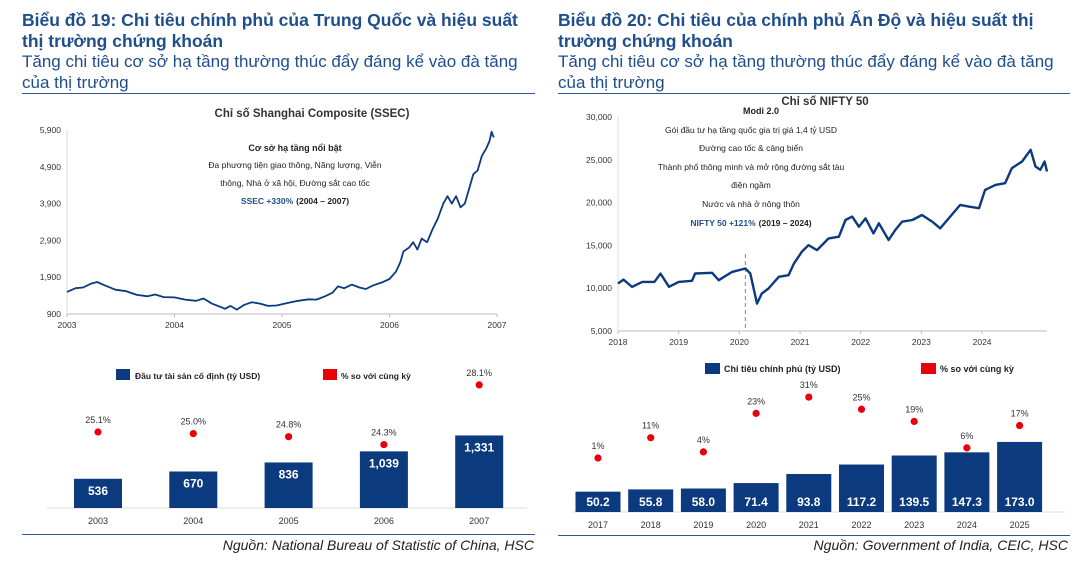 This screenshot has height=565, width=1086. What do you see at coordinates (914, 409) in the screenshot?
I see `india-yoy-label: 19%` at bounding box center [914, 409].